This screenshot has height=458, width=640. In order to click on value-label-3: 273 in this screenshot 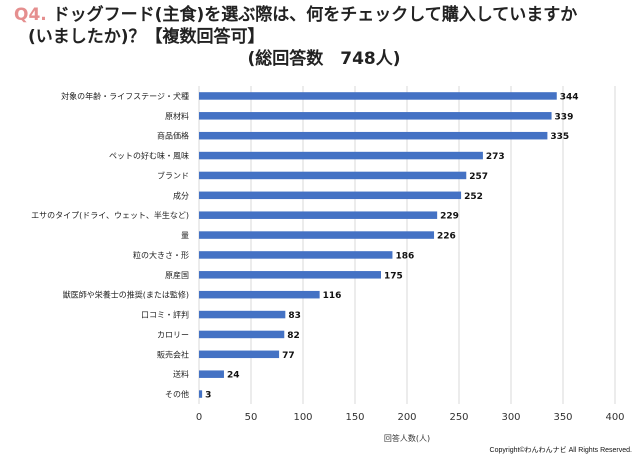, I will do `click(495, 157)`.